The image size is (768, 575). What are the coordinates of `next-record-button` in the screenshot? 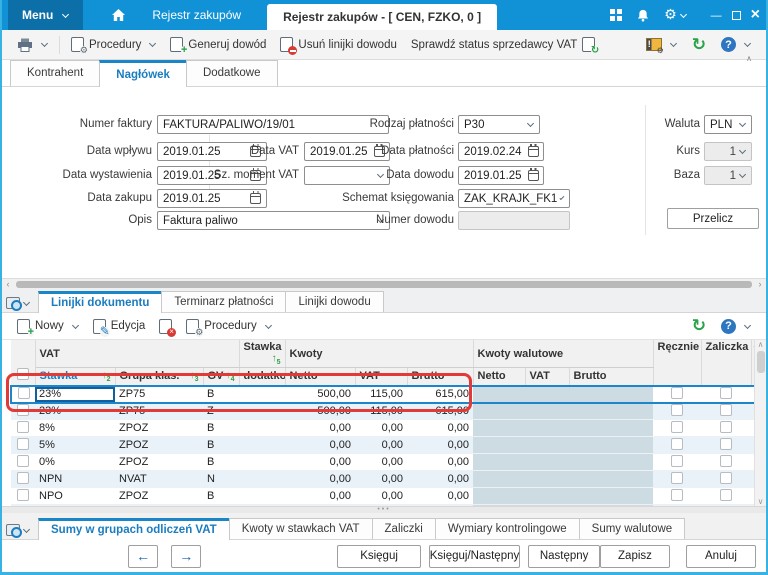 It's located at (186, 556).